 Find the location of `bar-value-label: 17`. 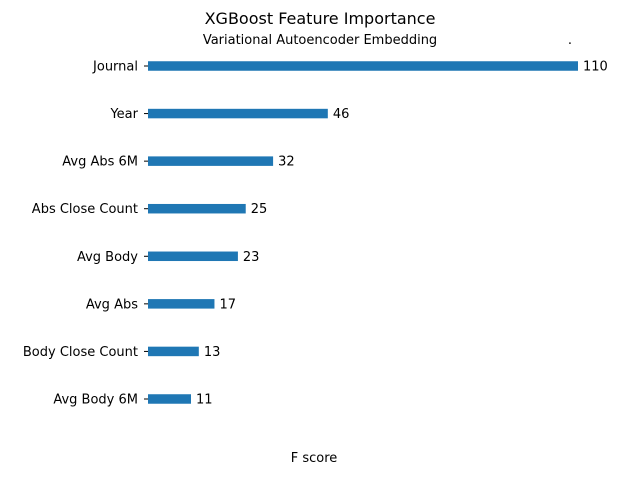

bar-value-label: 17 is located at coordinates (227, 304).